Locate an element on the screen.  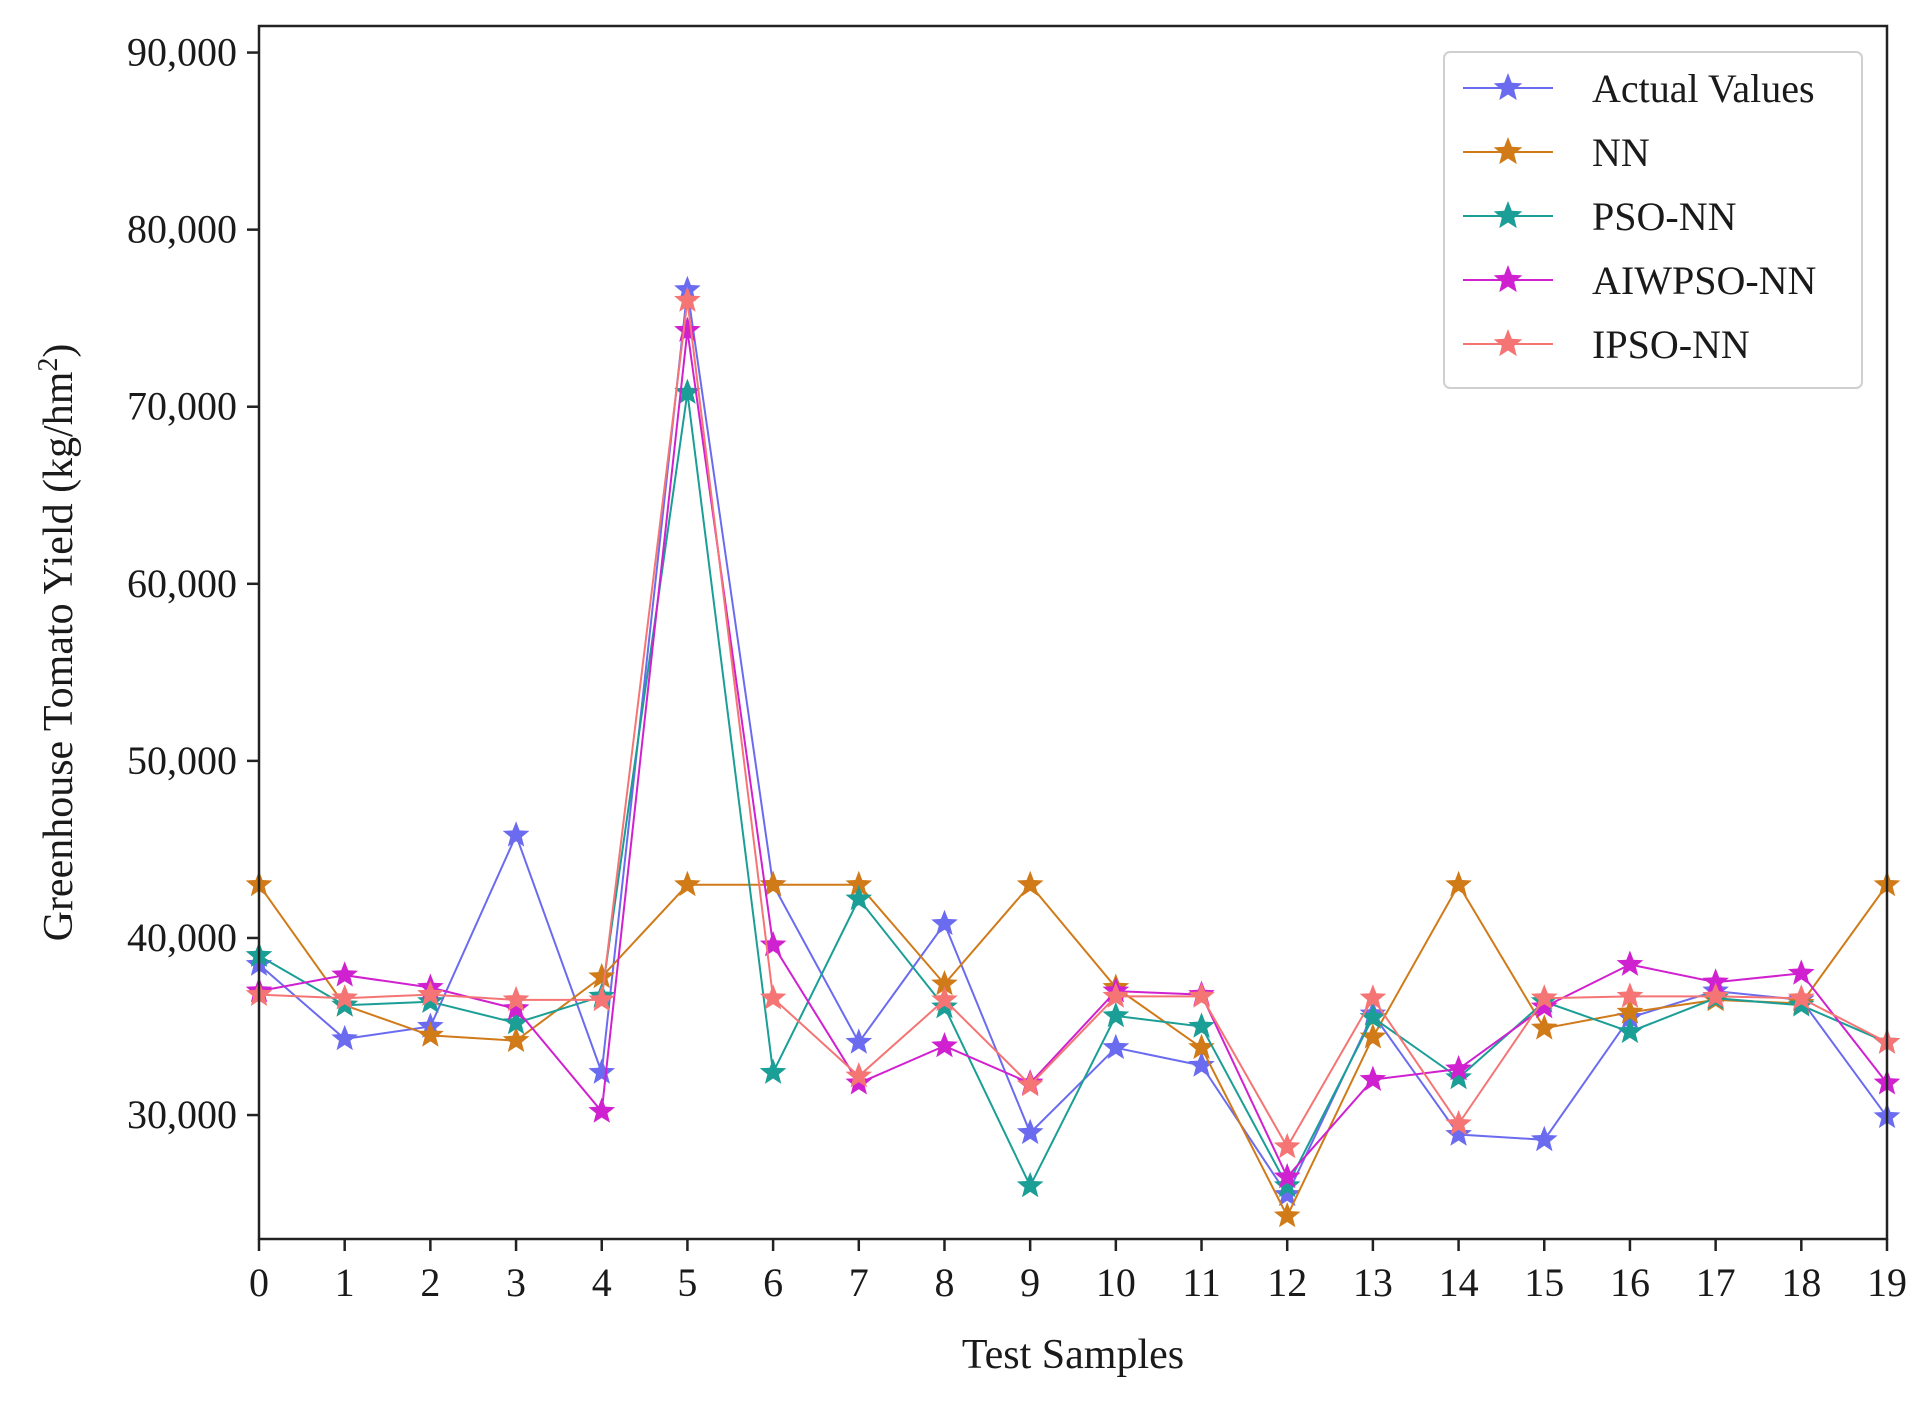
y-tick-label: 60,000 is located at coordinates (182, 583).